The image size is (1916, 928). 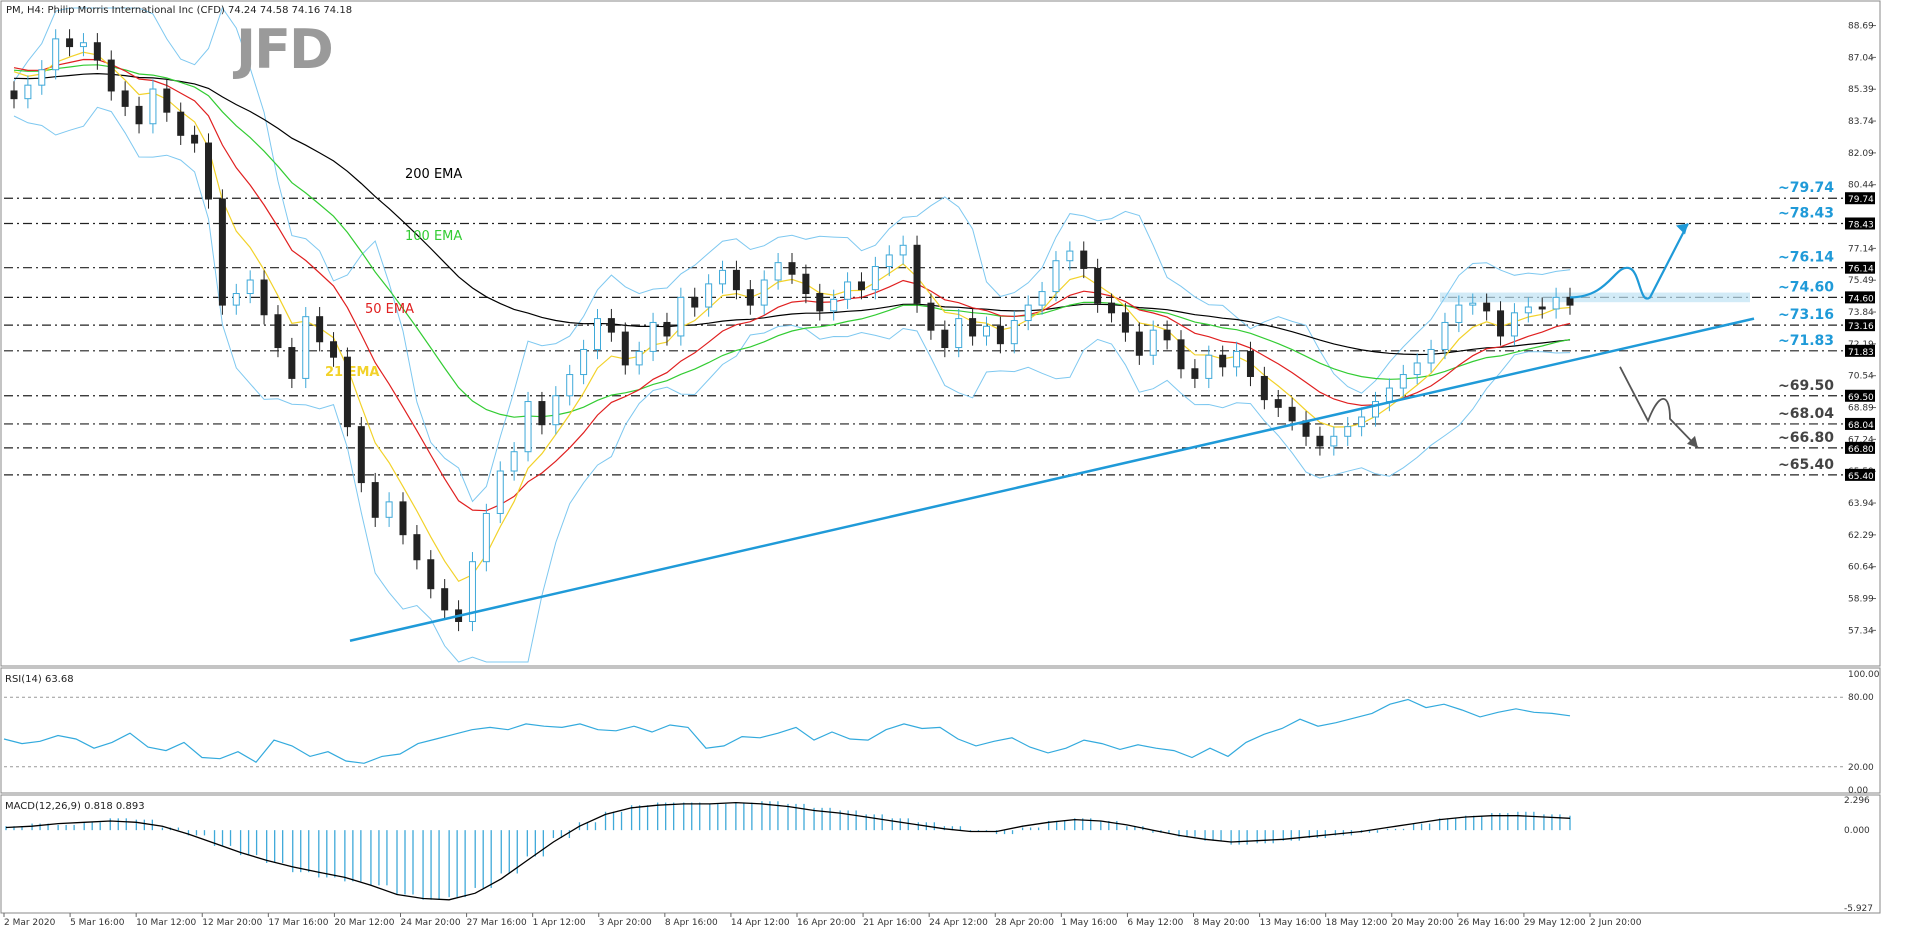 What do you see at coordinates (691, 923) in the screenshot?
I see `time-tick-label: 8 Apr 16:00` at bounding box center [691, 923].